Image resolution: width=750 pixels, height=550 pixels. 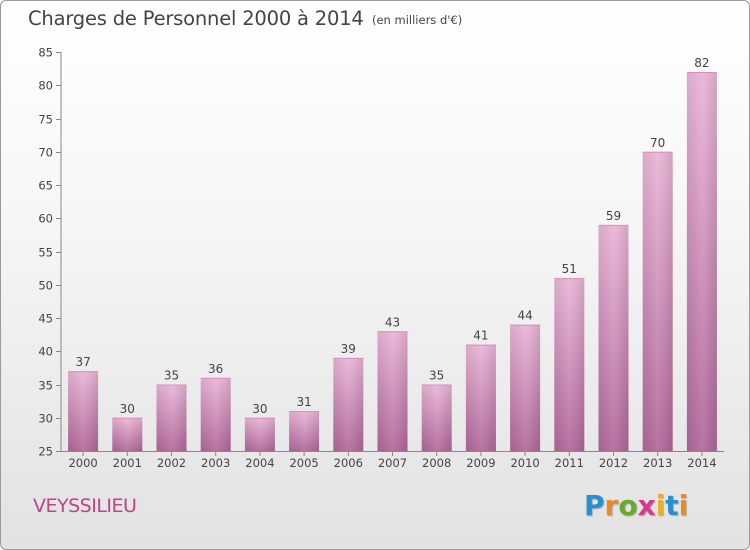 I want to click on y-tick-label: 60, so click(x=45, y=219).